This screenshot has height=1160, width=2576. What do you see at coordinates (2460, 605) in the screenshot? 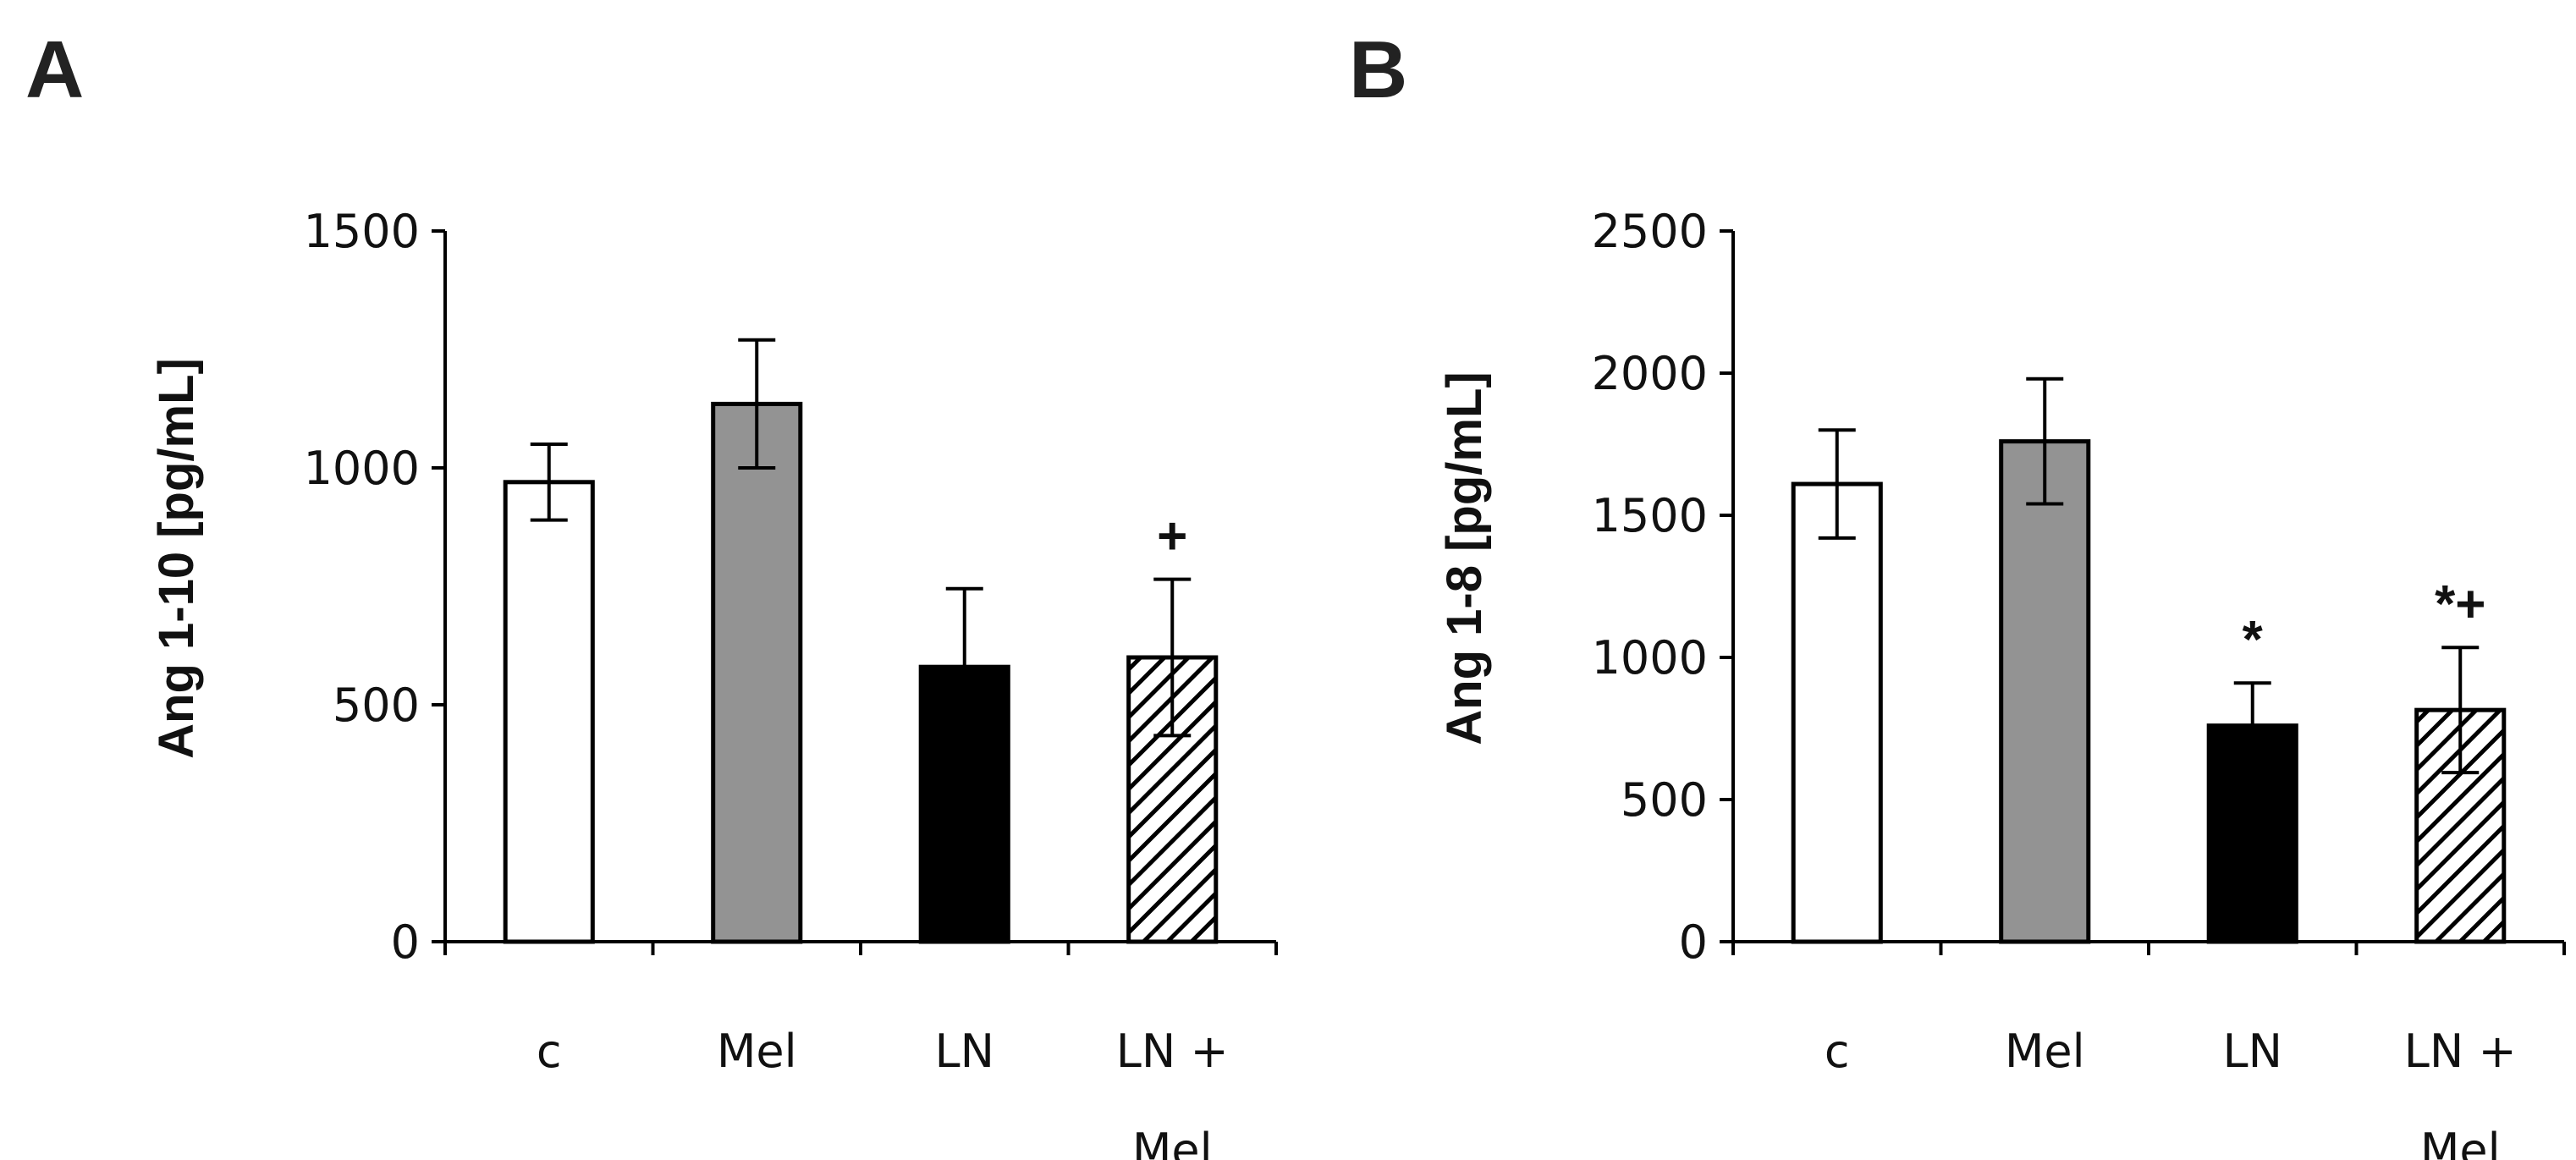
I see `significance-annotation: *+` at bounding box center [2460, 605].